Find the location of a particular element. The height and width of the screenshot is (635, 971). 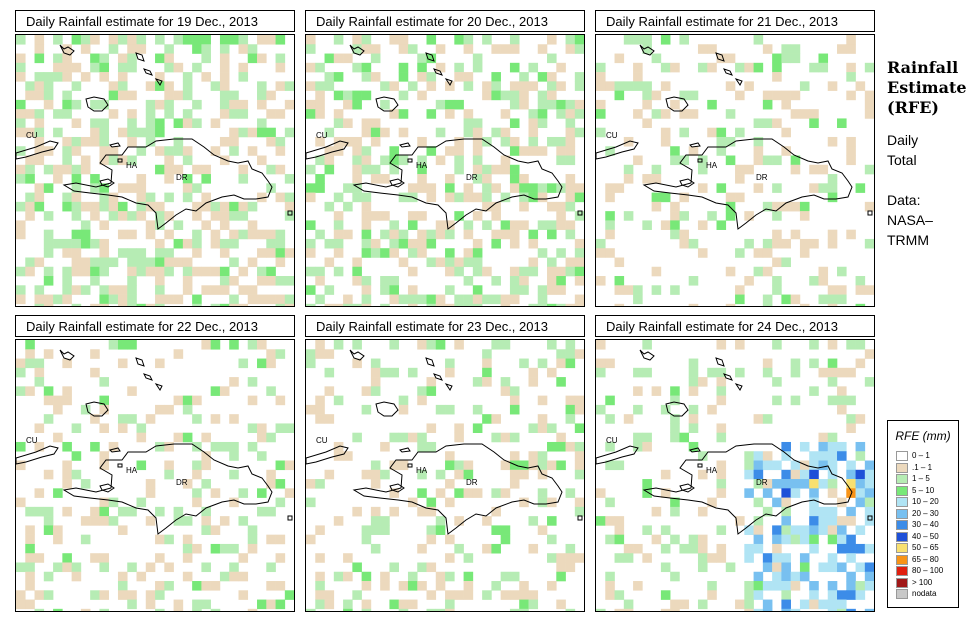

label-cu: CU is located at coordinates (322, 440).